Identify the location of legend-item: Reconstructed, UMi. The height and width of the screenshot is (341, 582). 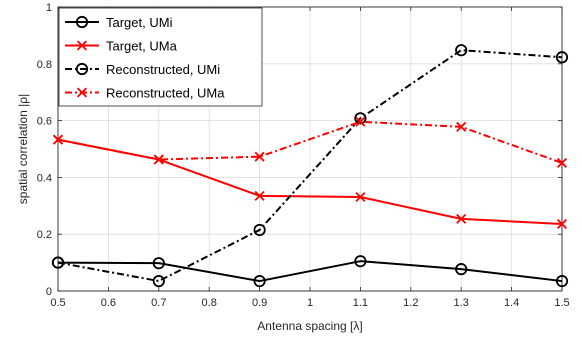
(142, 69).